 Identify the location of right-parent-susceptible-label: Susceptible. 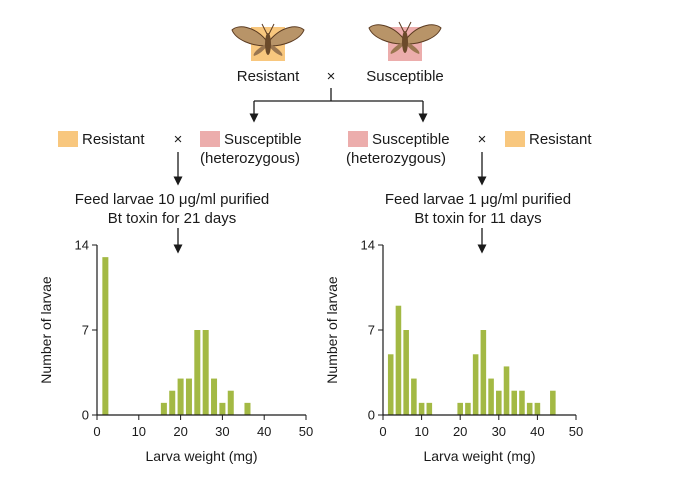
(411, 139).